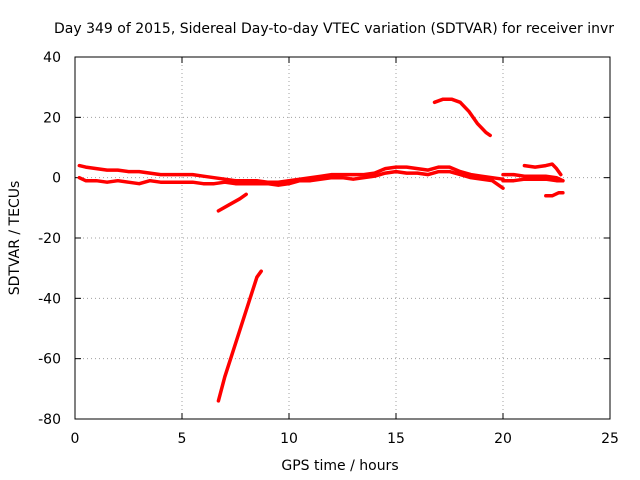 This screenshot has width=640, height=480. What do you see at coordinates (52, 58) in the screenshot?
I see `y-tick-label: 40` at bounding box center [52, 58].